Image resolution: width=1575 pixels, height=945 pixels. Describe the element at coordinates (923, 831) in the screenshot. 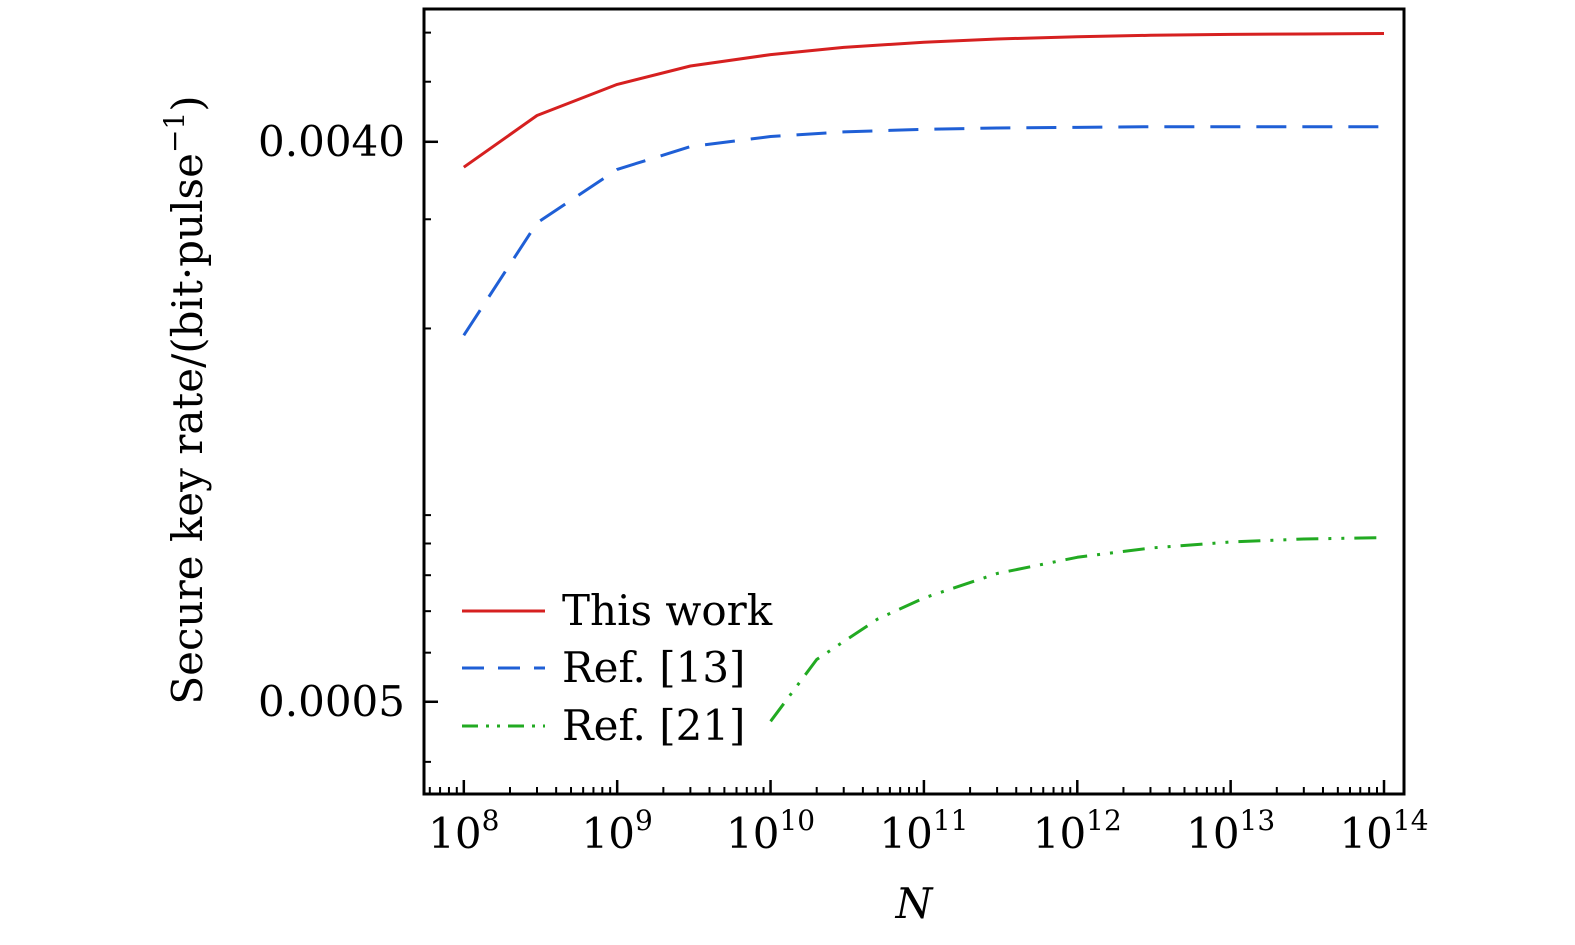

I see `x-tick-label: 10¹¹` at that location.